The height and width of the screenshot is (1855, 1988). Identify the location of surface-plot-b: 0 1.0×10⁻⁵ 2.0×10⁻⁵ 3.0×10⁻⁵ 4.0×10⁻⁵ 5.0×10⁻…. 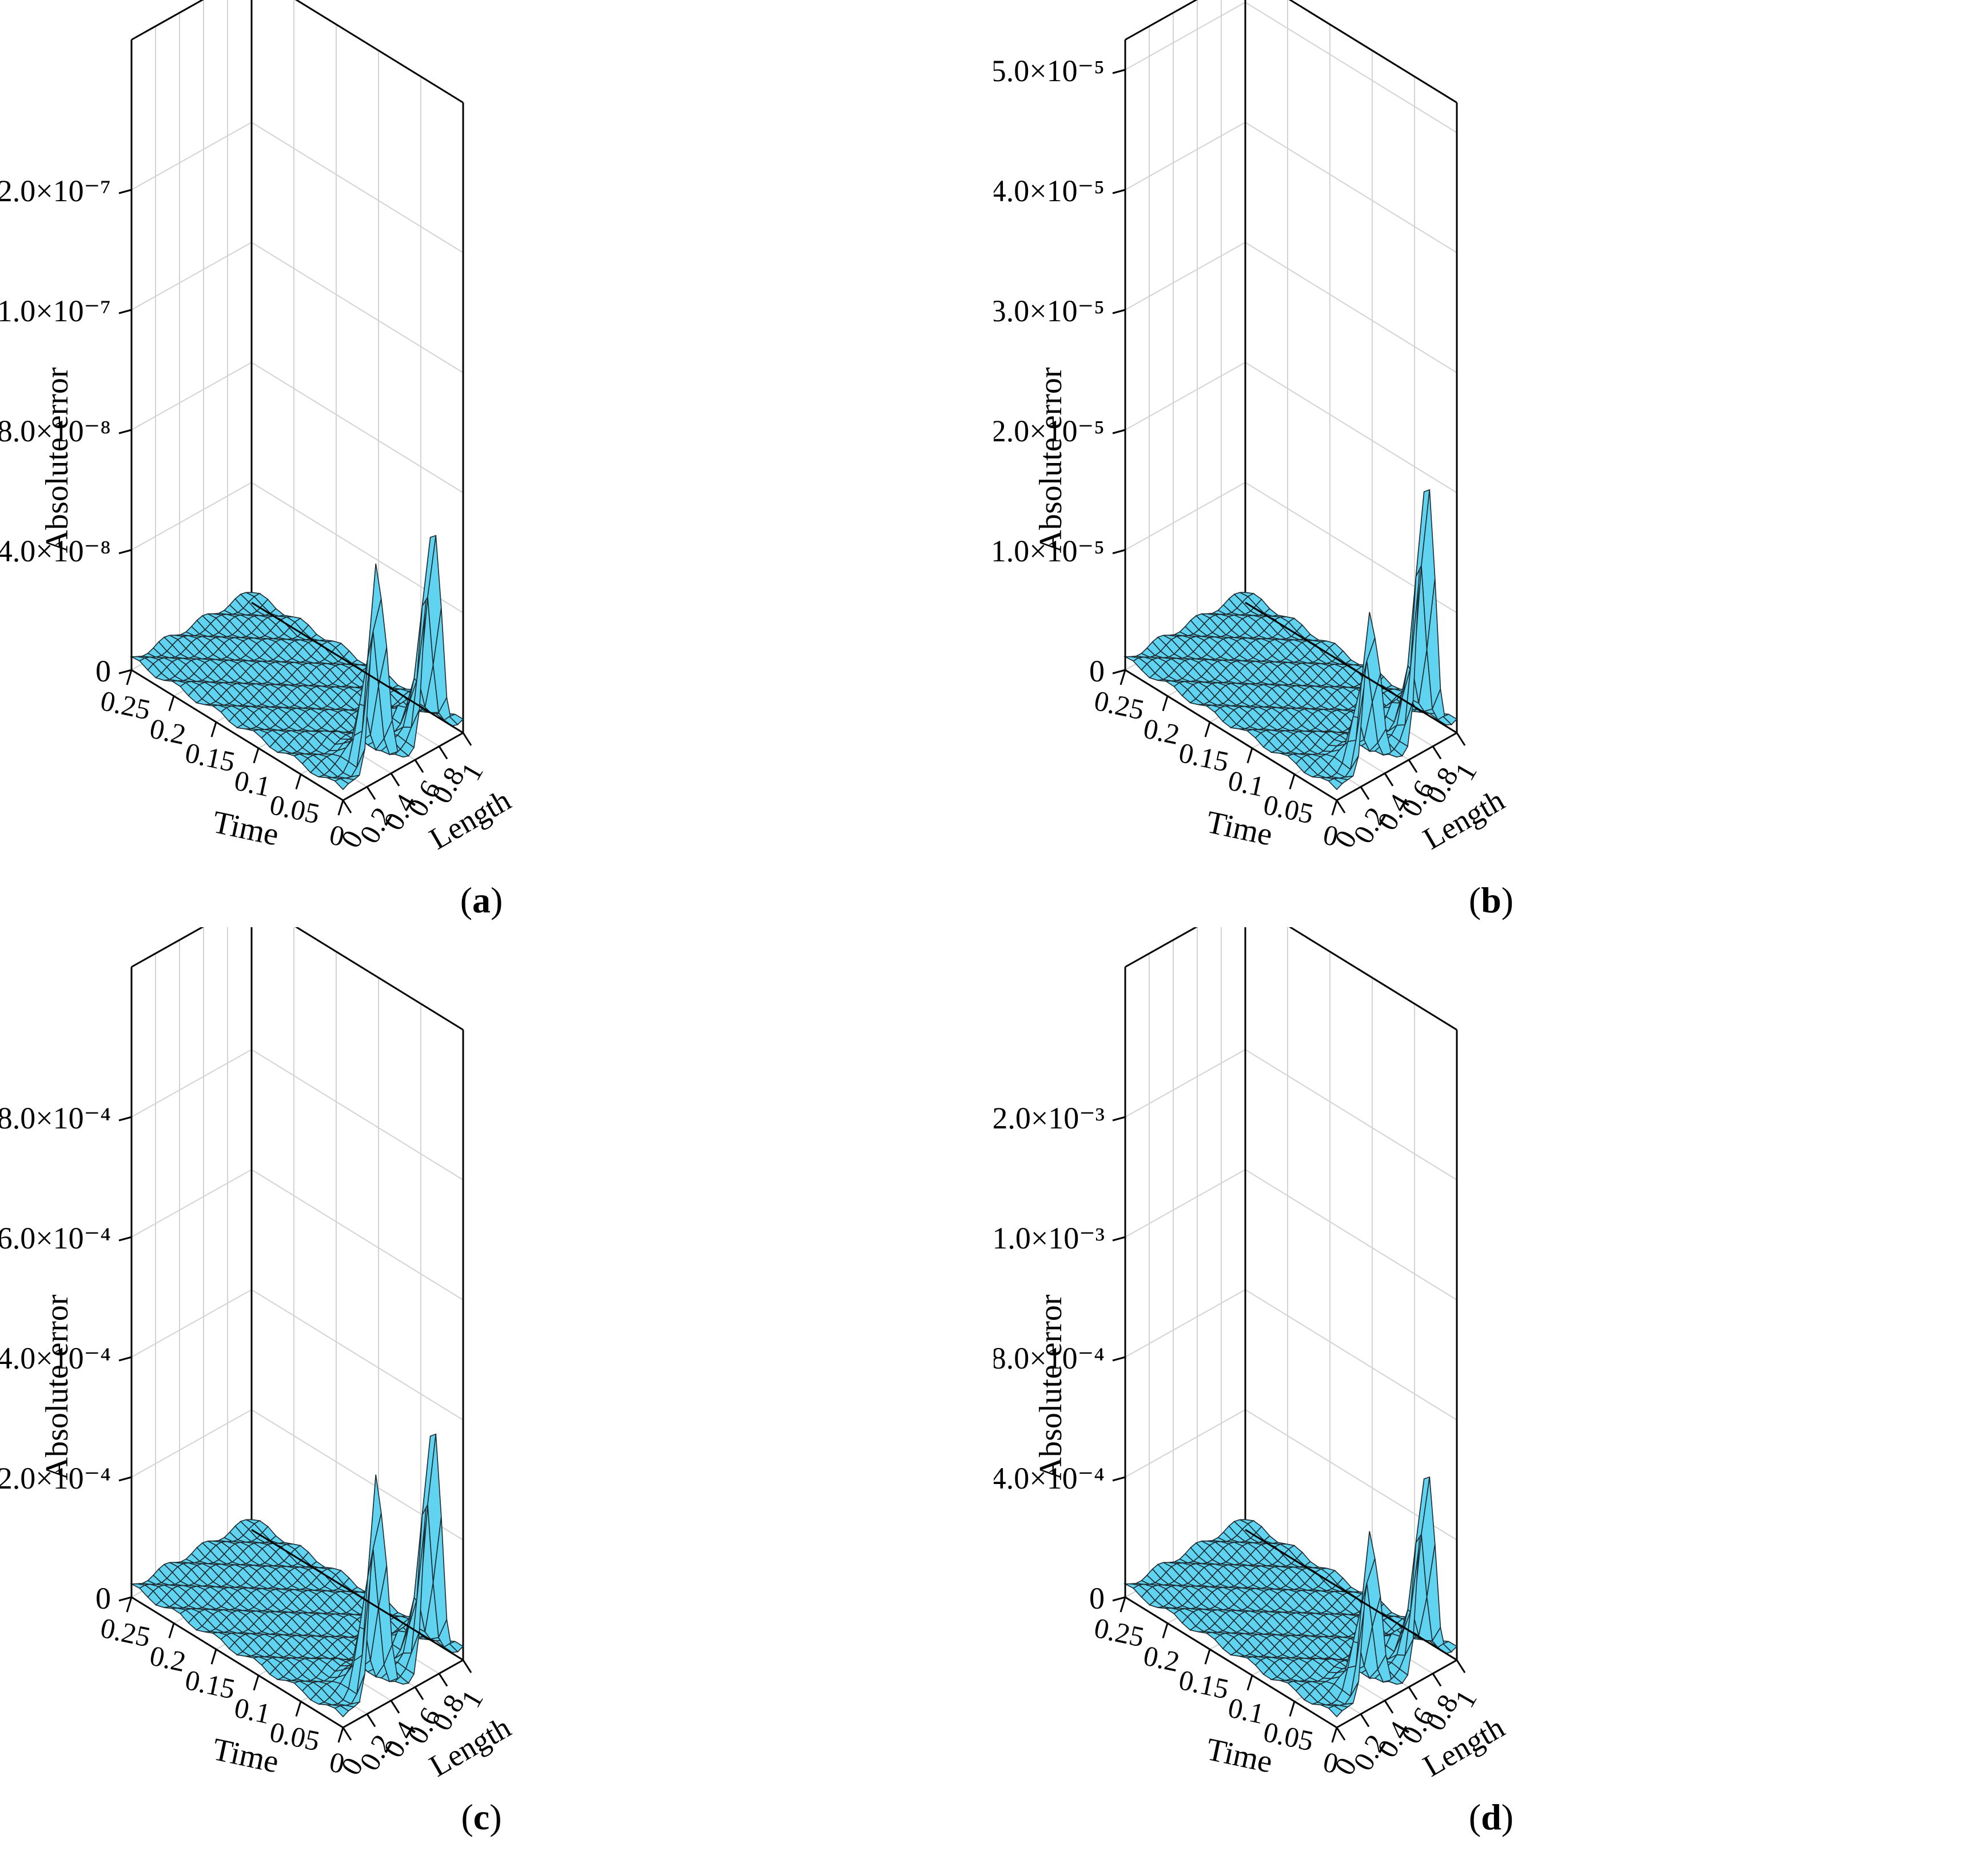
(1252, 428).